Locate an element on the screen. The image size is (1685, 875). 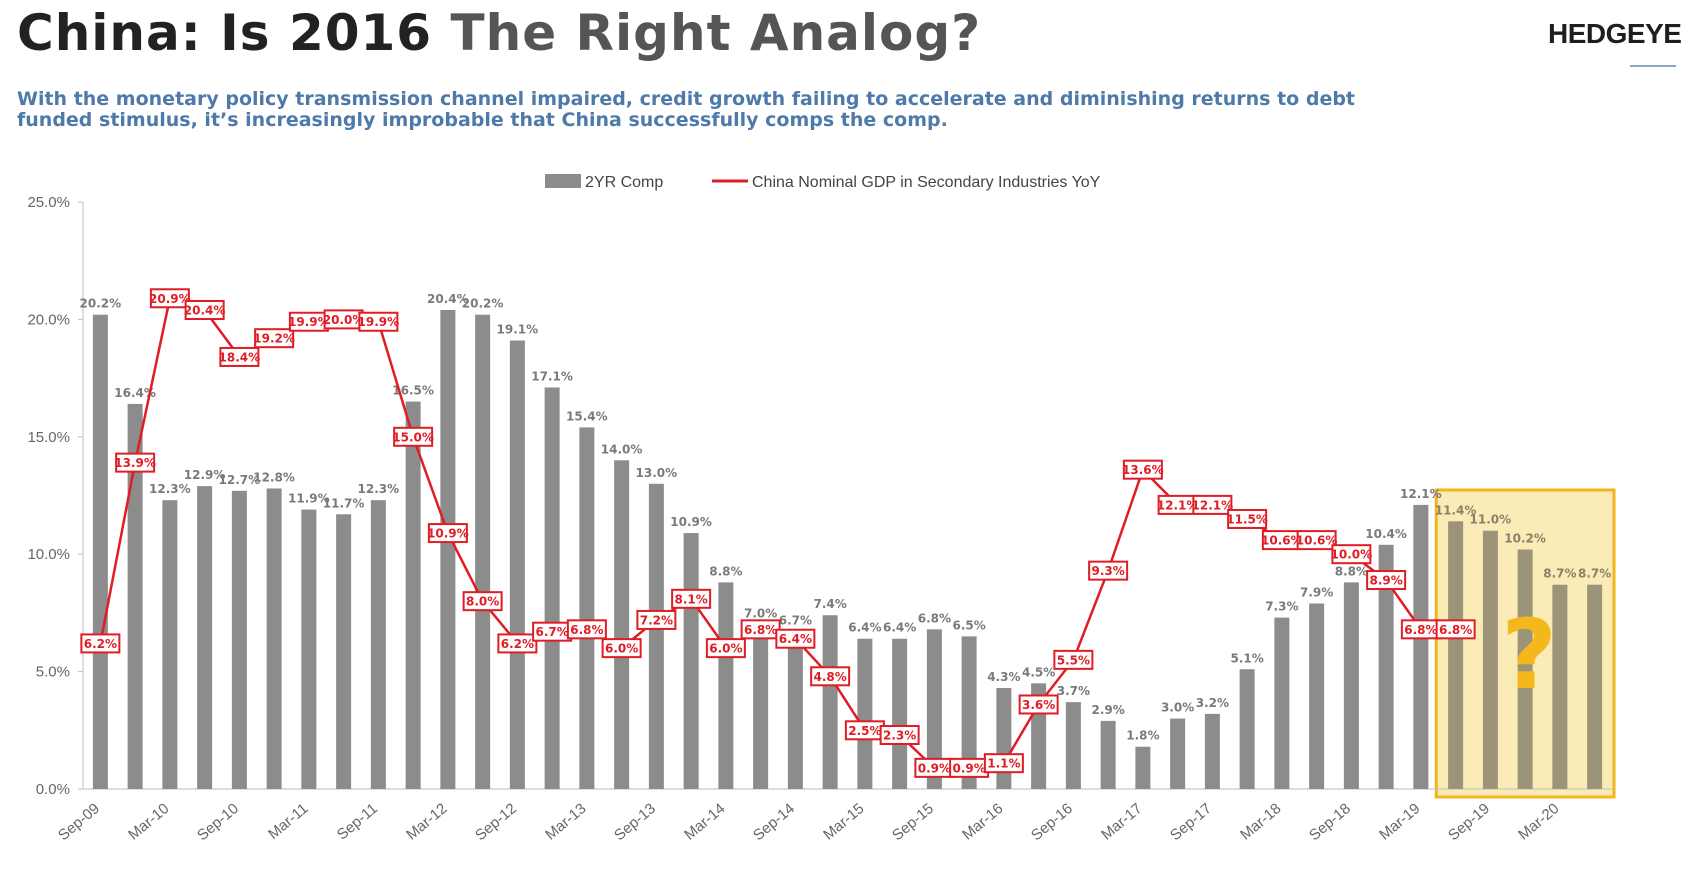
bar-data-label: 7.4% is located at coordinates (829, 604).